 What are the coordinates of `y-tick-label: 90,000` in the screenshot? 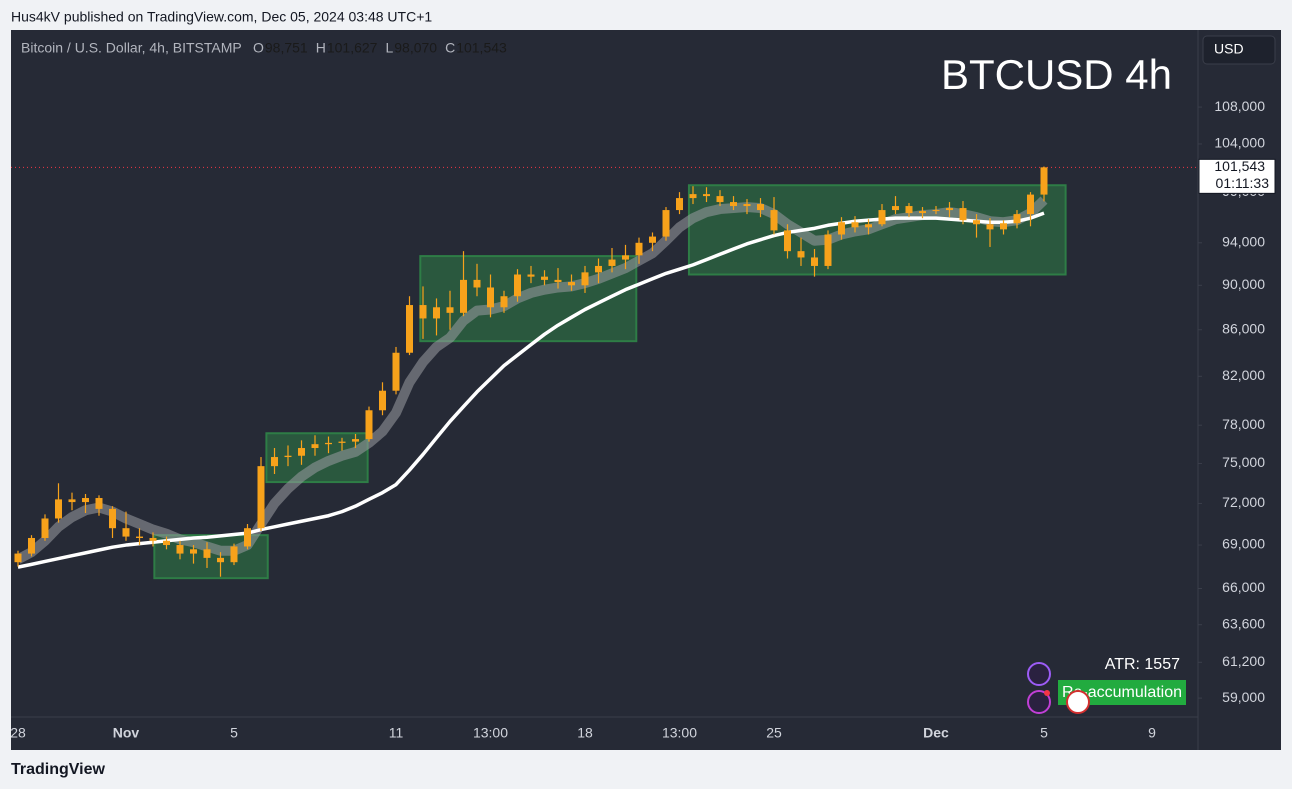 It's located at (1243, 284).